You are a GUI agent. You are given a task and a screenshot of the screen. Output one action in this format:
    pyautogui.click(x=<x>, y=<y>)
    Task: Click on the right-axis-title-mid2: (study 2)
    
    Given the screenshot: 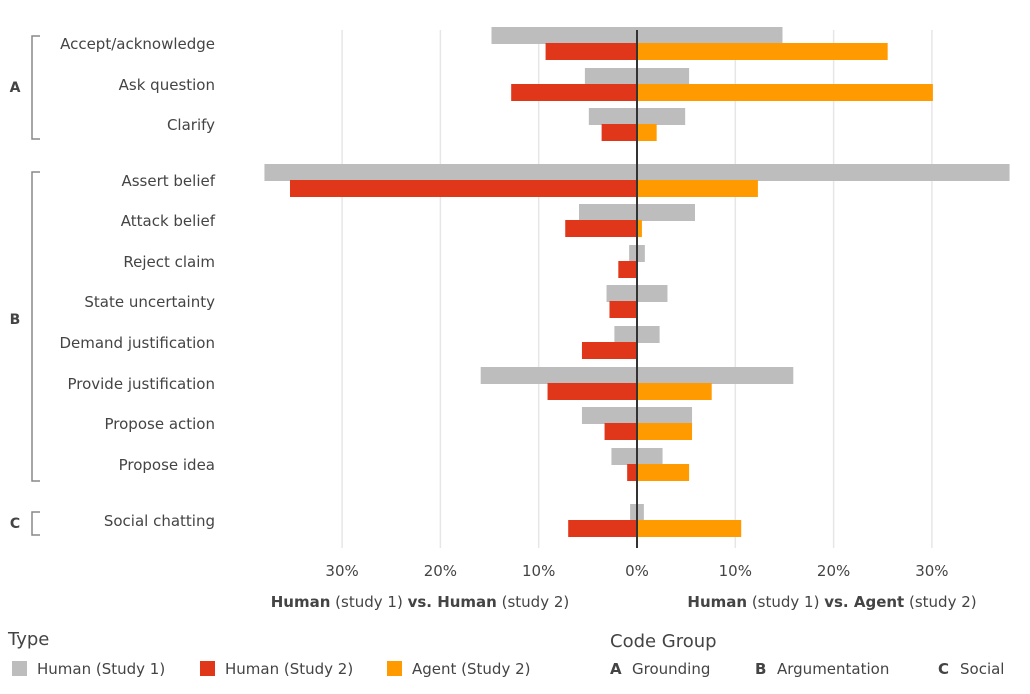 What is the action you would take?
    pyautogui.click(x=940, y=602)
    